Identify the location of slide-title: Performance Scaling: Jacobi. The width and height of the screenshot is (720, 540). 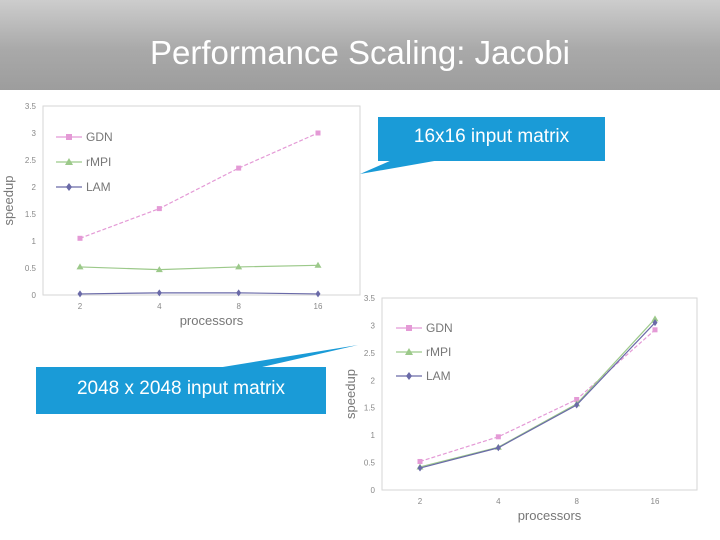
(360, 52).